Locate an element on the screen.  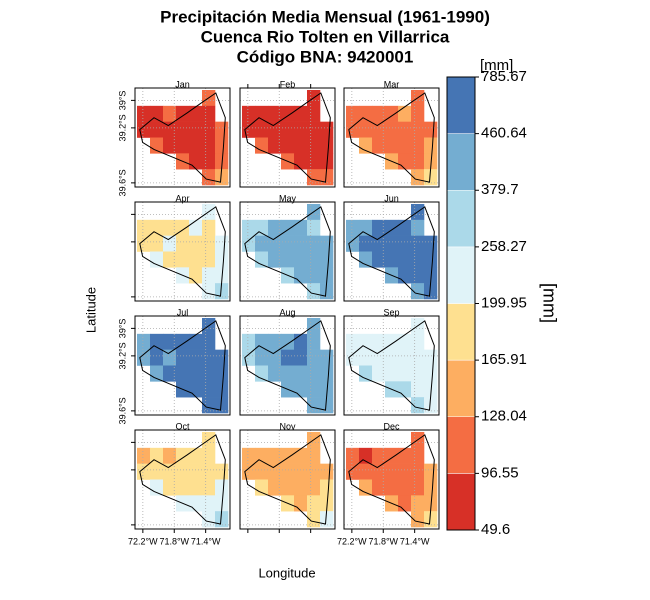
x-tick-label: 71.4°W is located at coordinates (415, 541).